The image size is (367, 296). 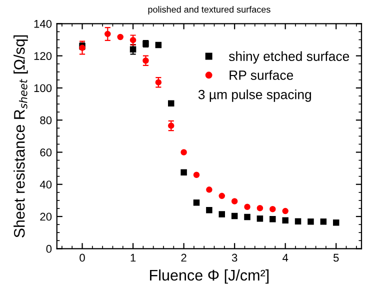 I want to click on x-tick-label: 1, so click(x=133, y=258).